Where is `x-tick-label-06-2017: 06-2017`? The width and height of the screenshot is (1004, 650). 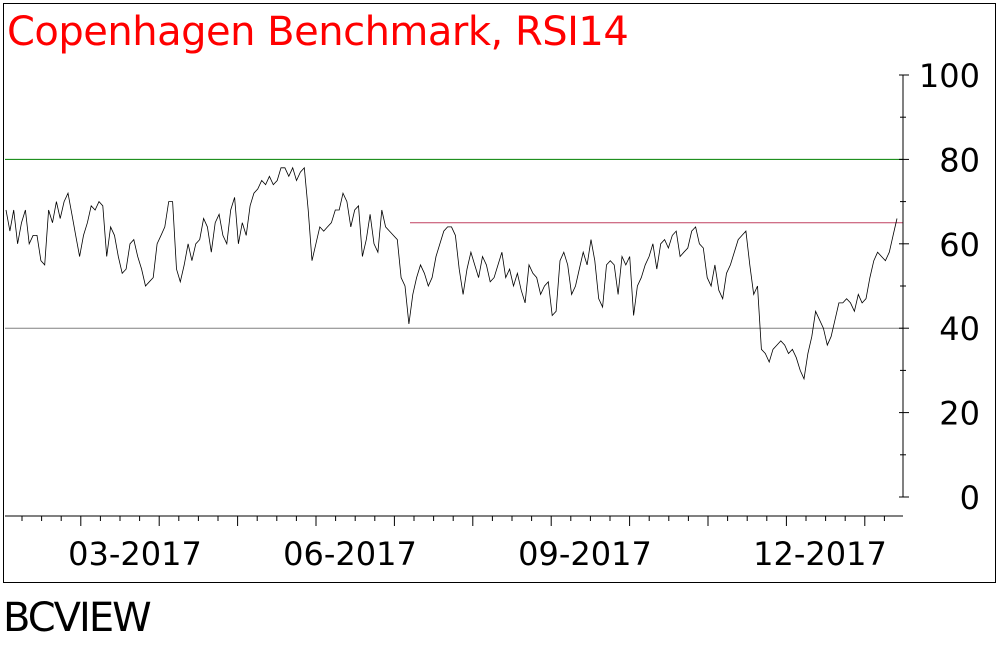
x-tick-label-06-2017: 06-2017 is located at coordinates (350, 554).